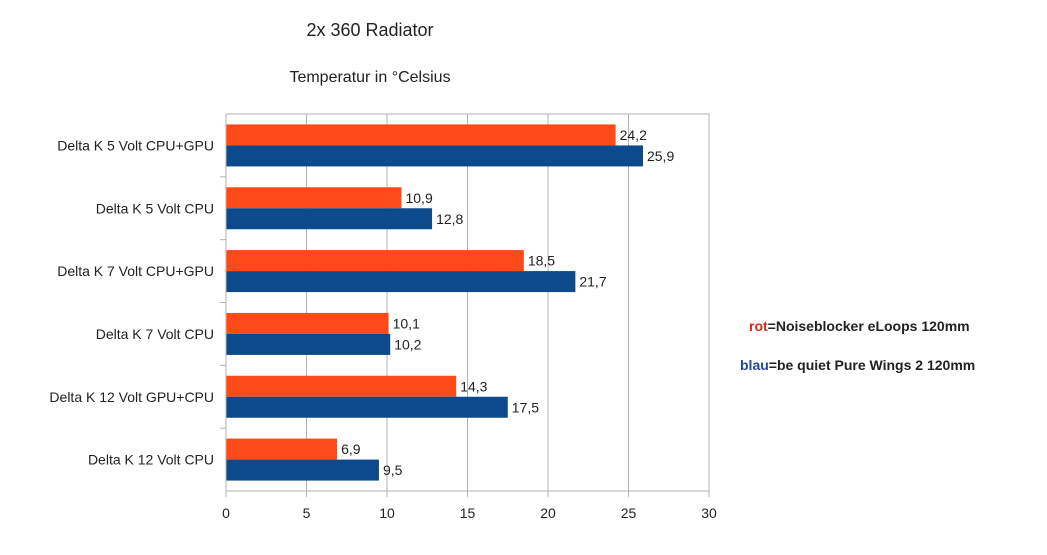  I want to click on data-label: 10,9, so click(418, 198).